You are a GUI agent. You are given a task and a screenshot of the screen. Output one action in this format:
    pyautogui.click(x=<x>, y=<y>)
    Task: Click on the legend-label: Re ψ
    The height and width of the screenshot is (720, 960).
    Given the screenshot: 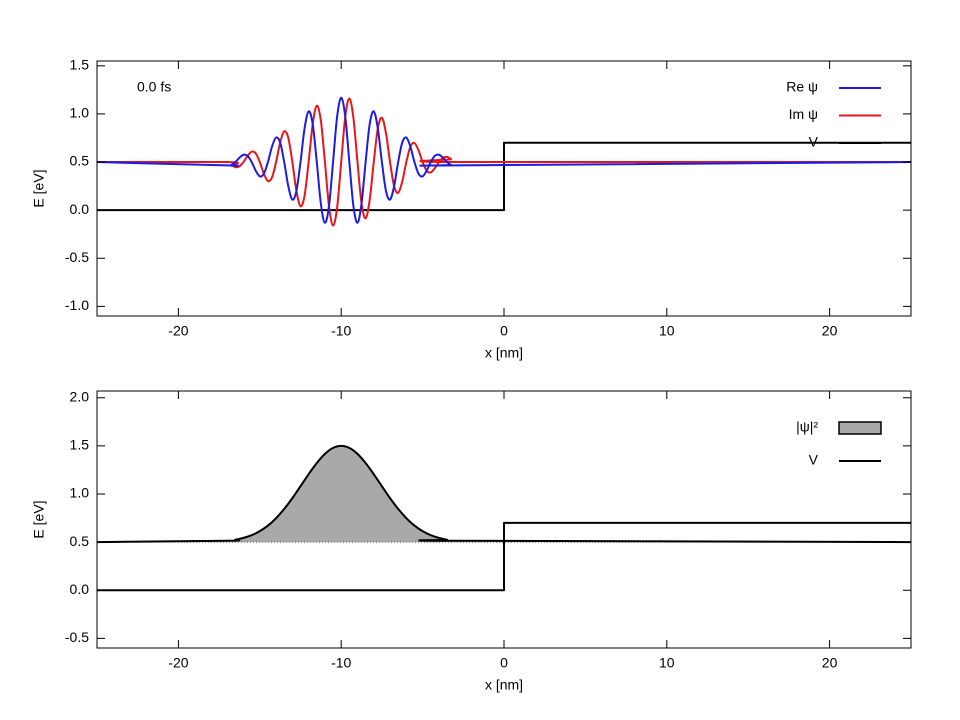 What is the action you would take?
    pyautogui.click(x=802, y=87)
    